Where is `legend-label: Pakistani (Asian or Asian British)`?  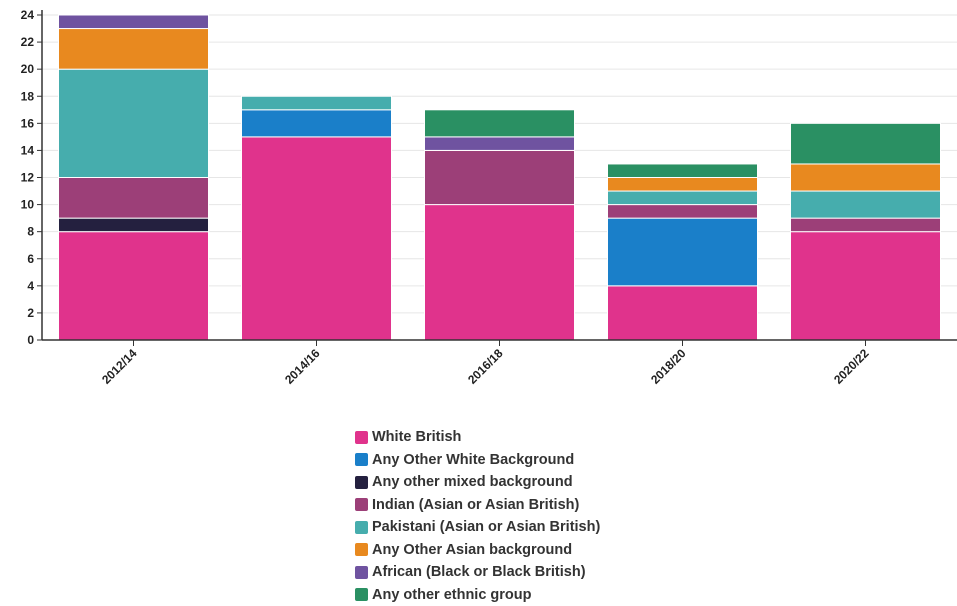
legend-label: Pakistani (Asian or Asian British) is located at coordinates (486, 527).